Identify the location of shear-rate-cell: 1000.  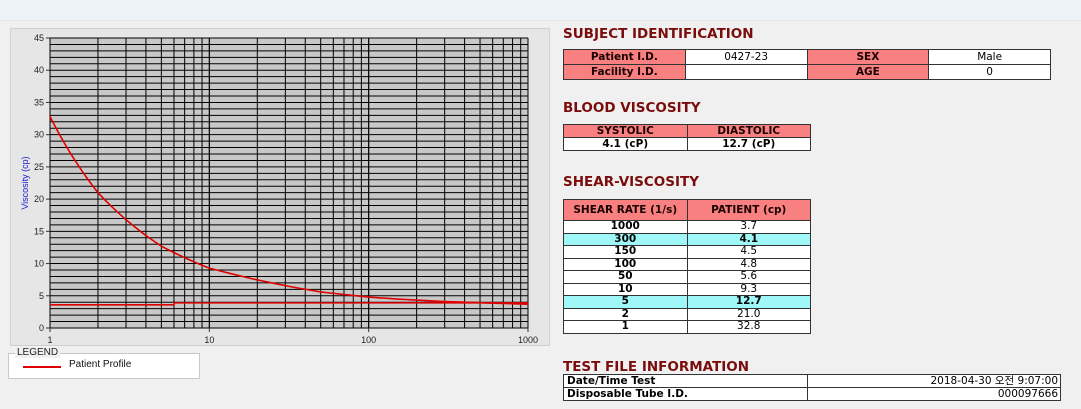
(625, 227).